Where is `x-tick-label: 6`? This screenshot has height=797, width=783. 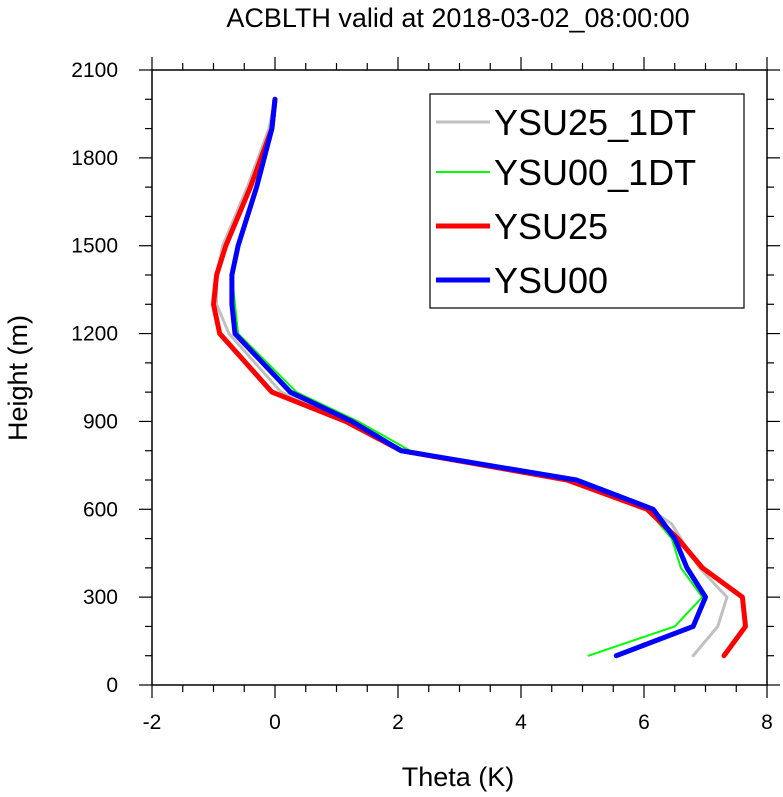
x-tick-label: 6 is located at coordinates (644, 722).